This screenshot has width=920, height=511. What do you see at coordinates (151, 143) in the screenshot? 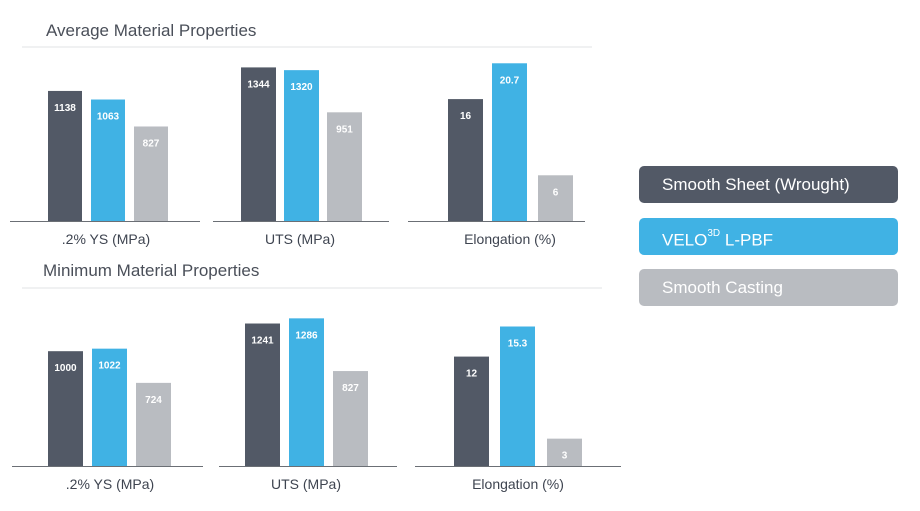
I see `avg-ys-value-casting: 827` at bounding box center [151, 143].